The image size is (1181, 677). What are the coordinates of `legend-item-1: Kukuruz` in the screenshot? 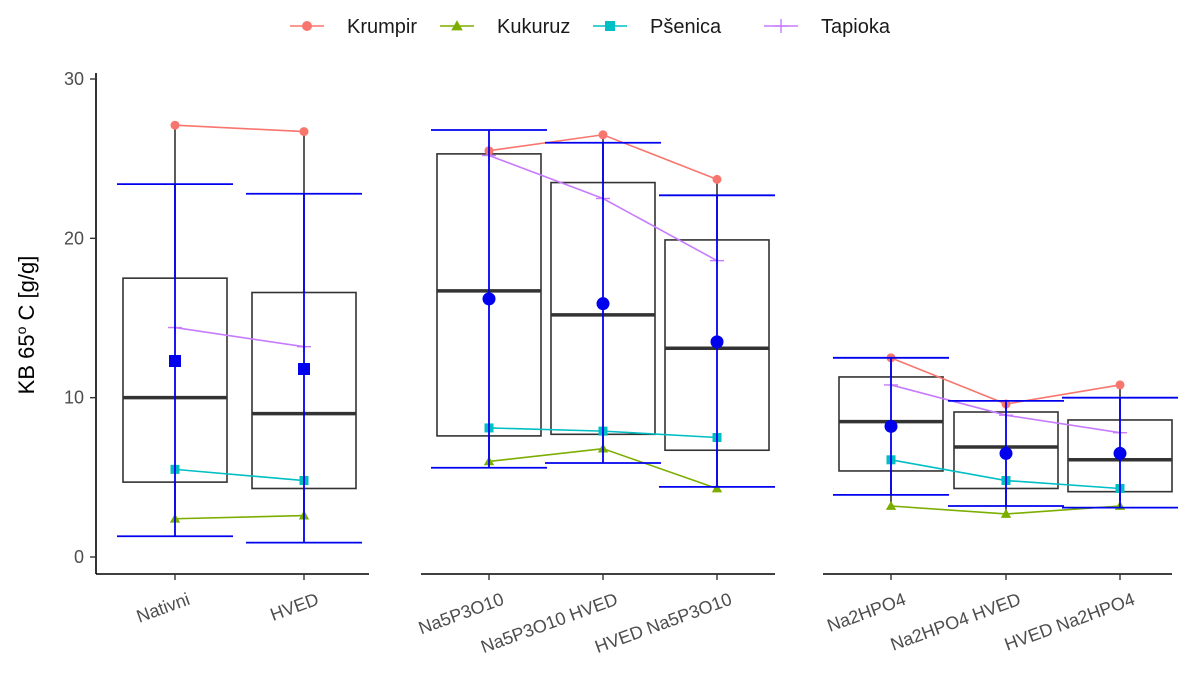 It's located at (505, 27).